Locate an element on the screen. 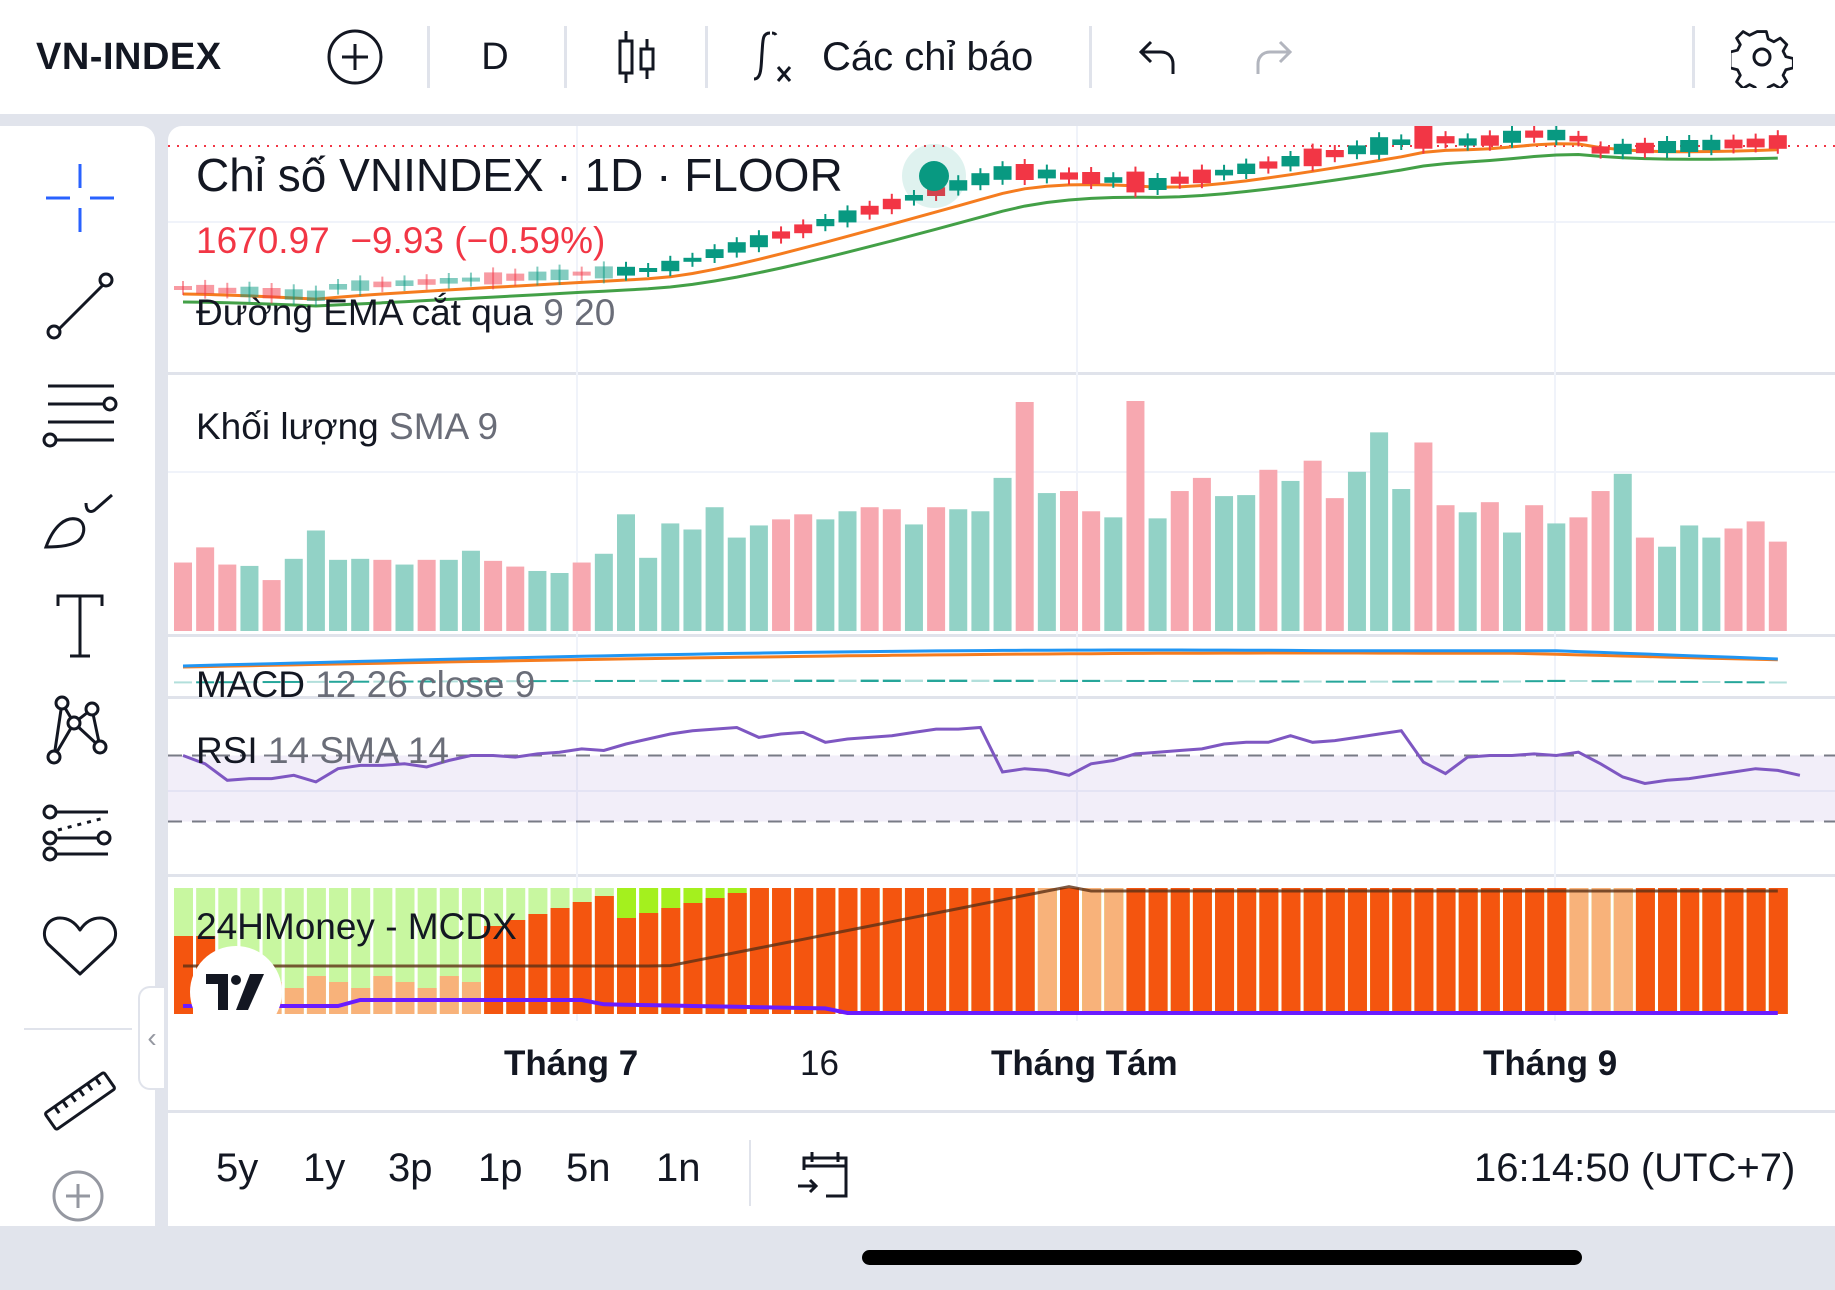 The image size is (1835, 1290). timeframe-5n: 5n is located at coordinates (588, 1168).